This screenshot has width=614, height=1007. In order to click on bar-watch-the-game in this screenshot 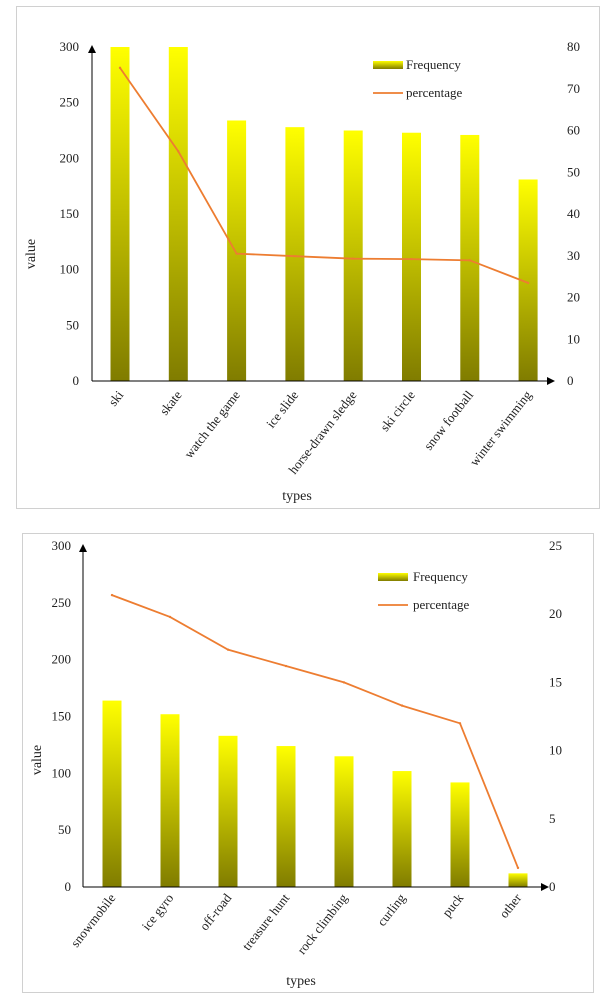, I will do `click(237, 250)`.